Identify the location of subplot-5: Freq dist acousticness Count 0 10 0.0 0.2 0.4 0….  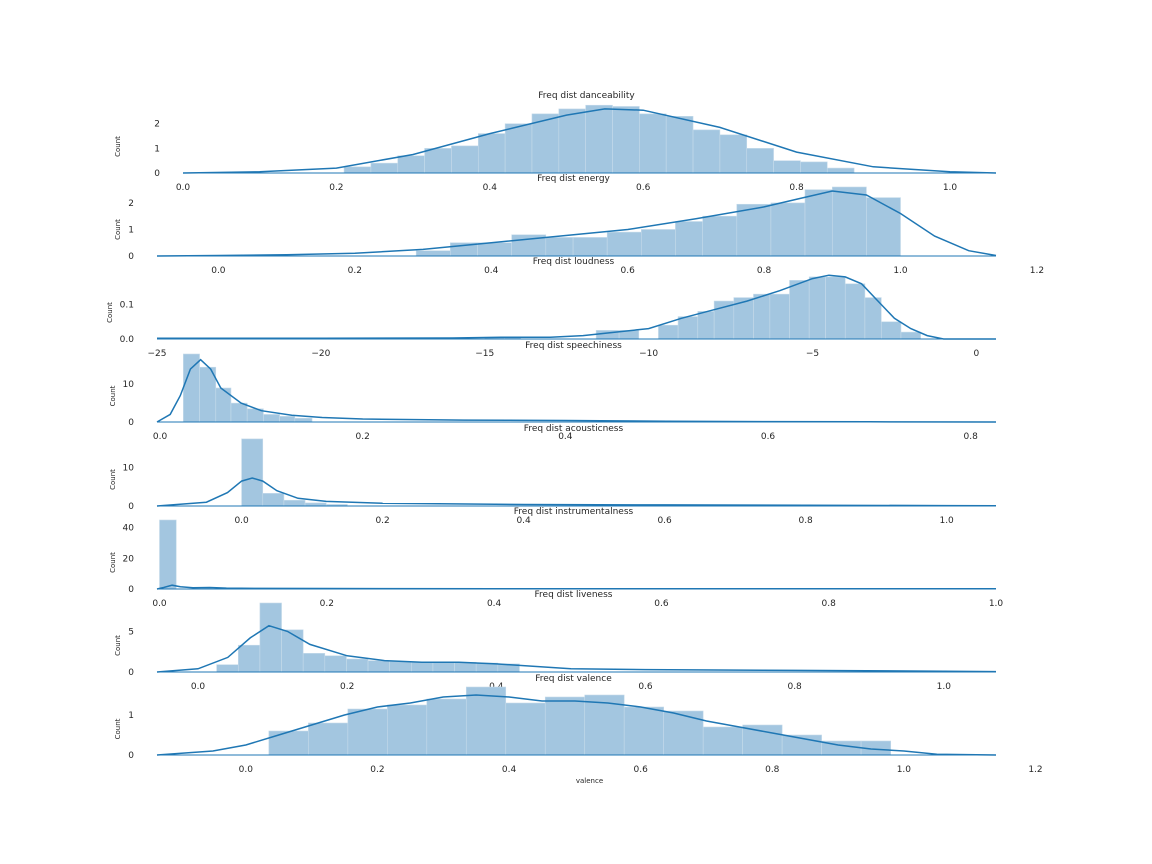
(553, 475).